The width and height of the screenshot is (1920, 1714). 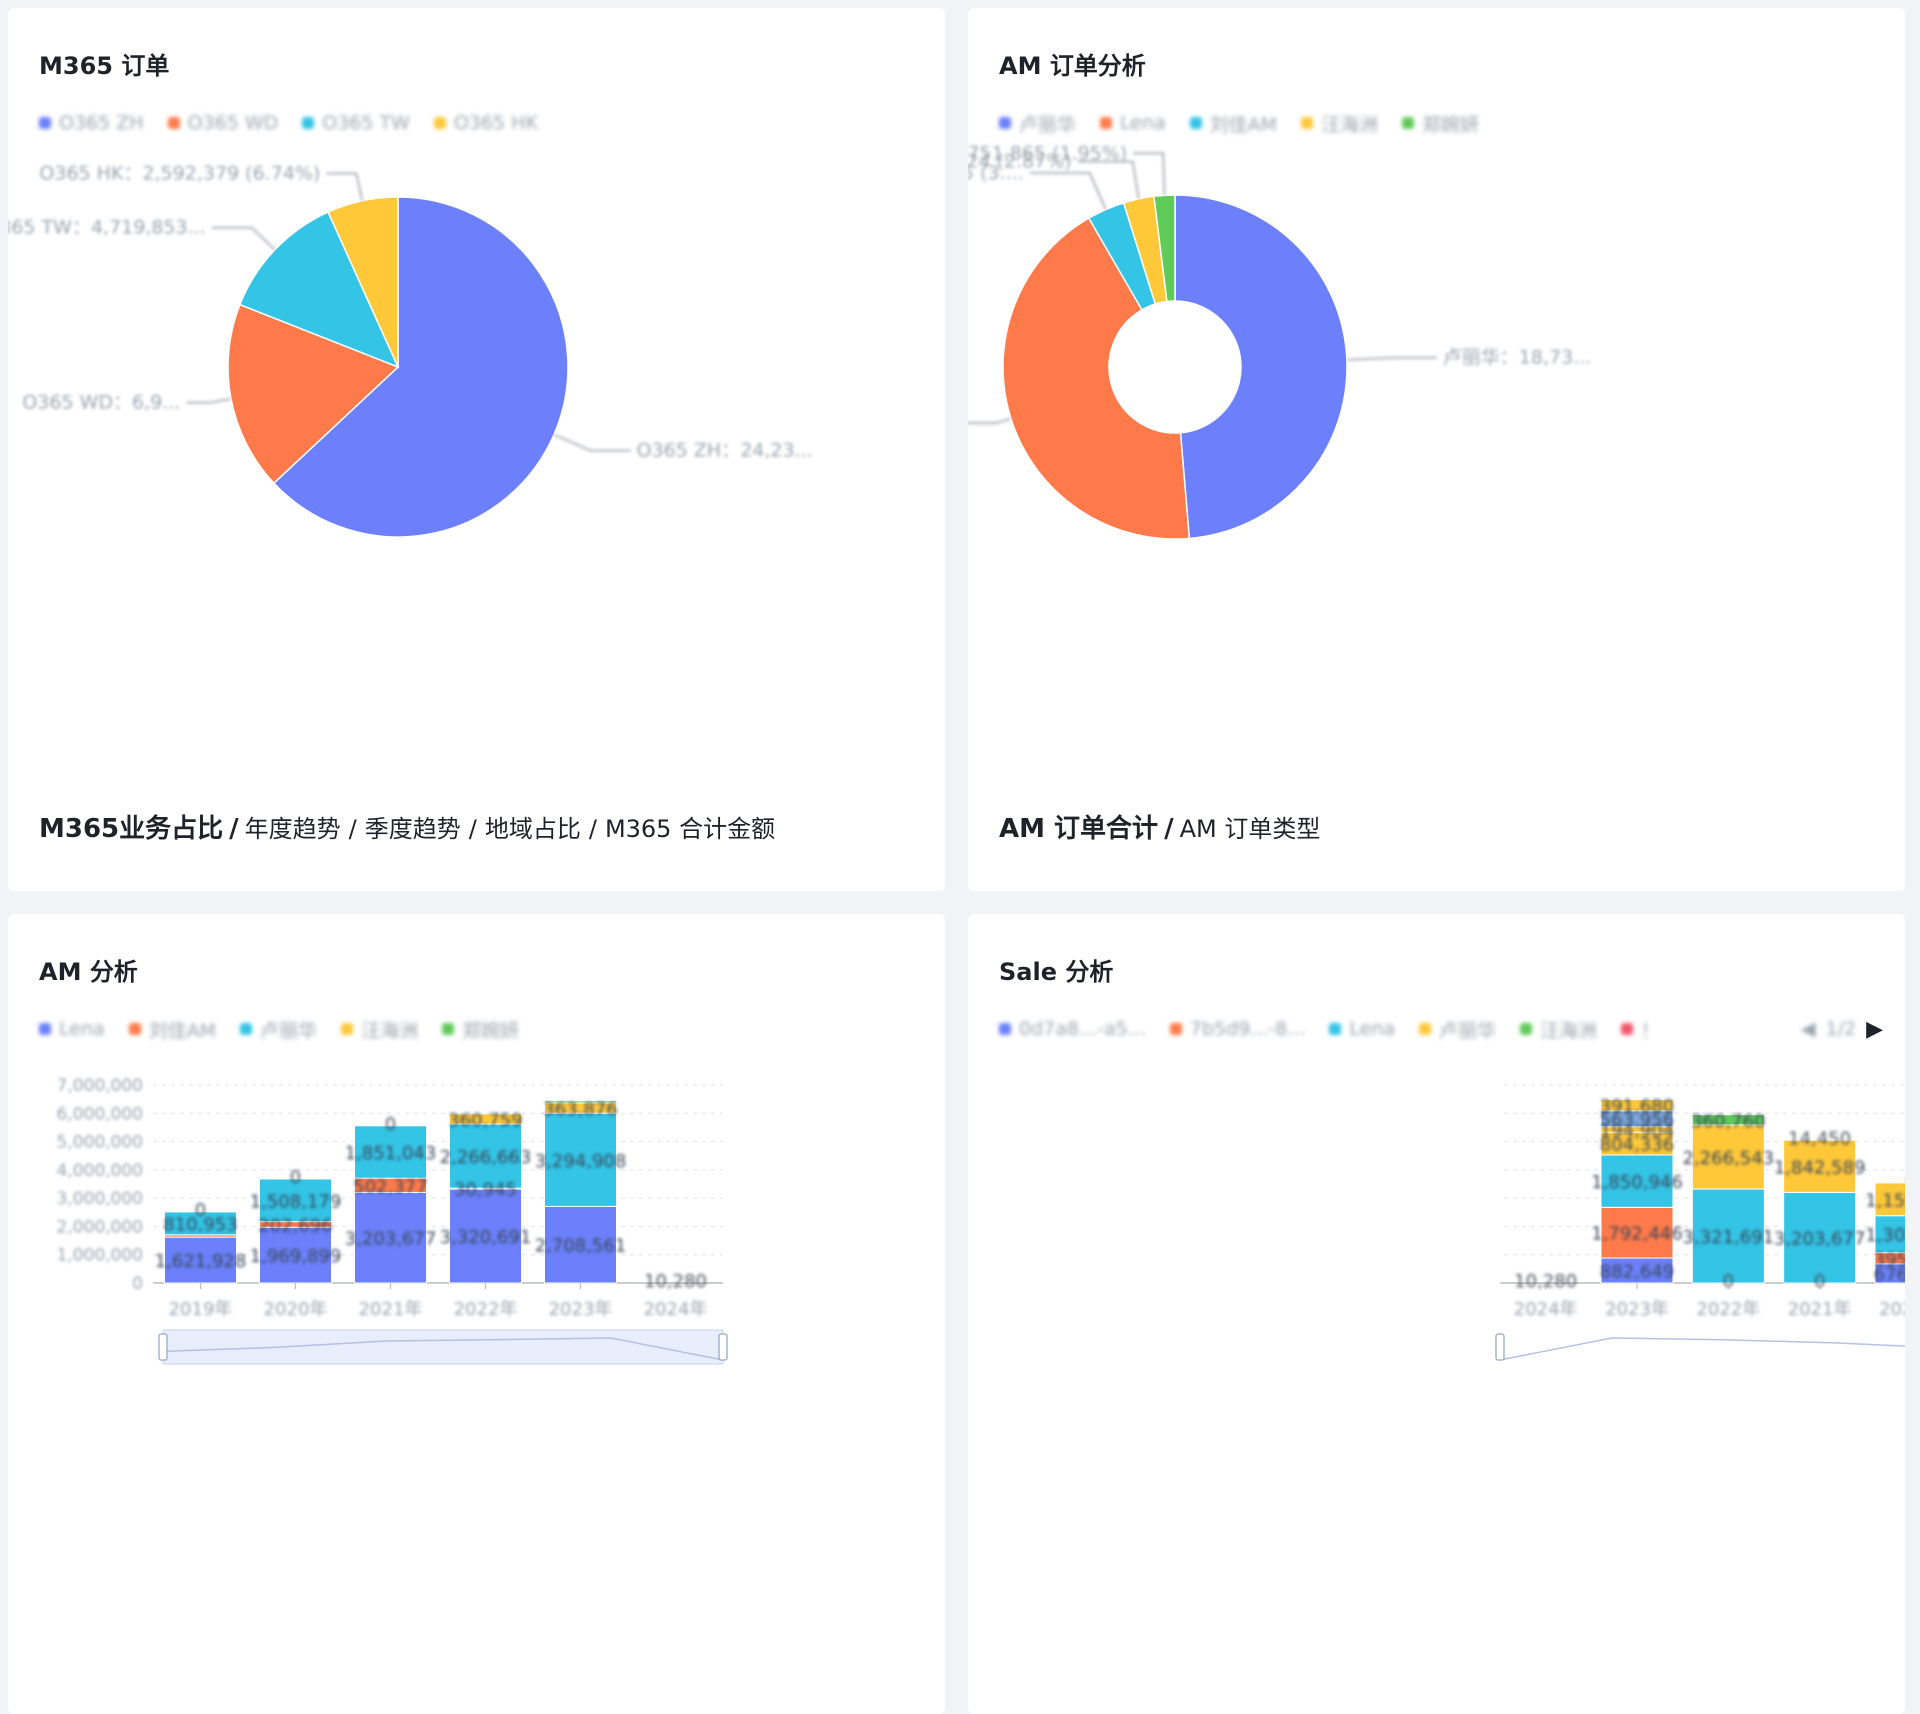 What do you see at coordinates (391, 1309) in the screenshot?
I see `x-tick-label: 2021年` at bounding box center [391, 1309].